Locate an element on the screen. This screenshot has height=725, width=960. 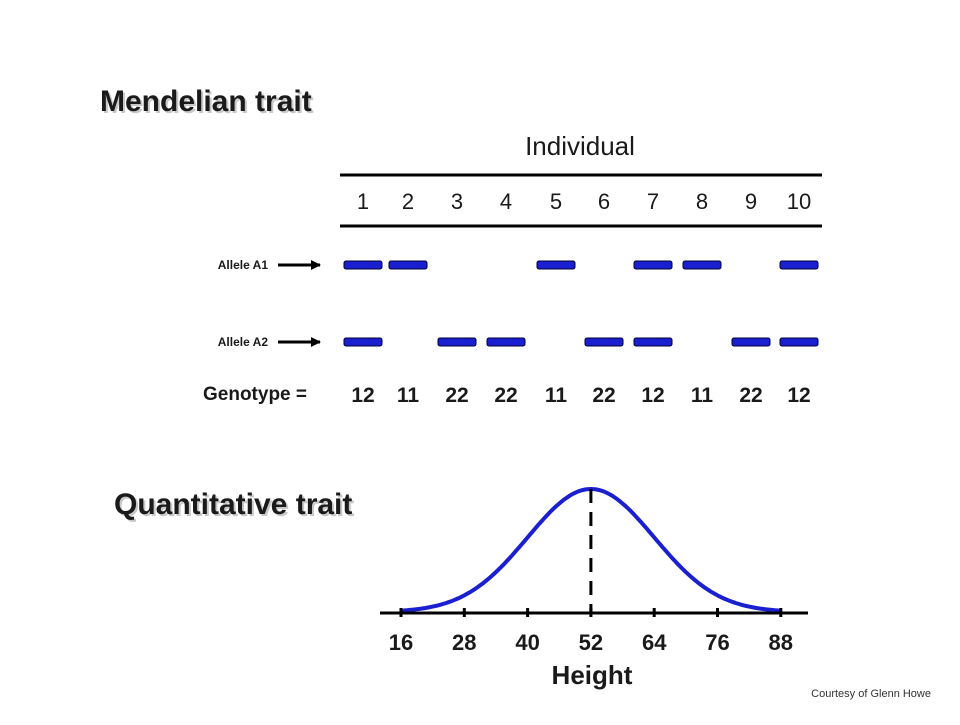
height-tick-label: 52 is located at coordinates (591, 642).